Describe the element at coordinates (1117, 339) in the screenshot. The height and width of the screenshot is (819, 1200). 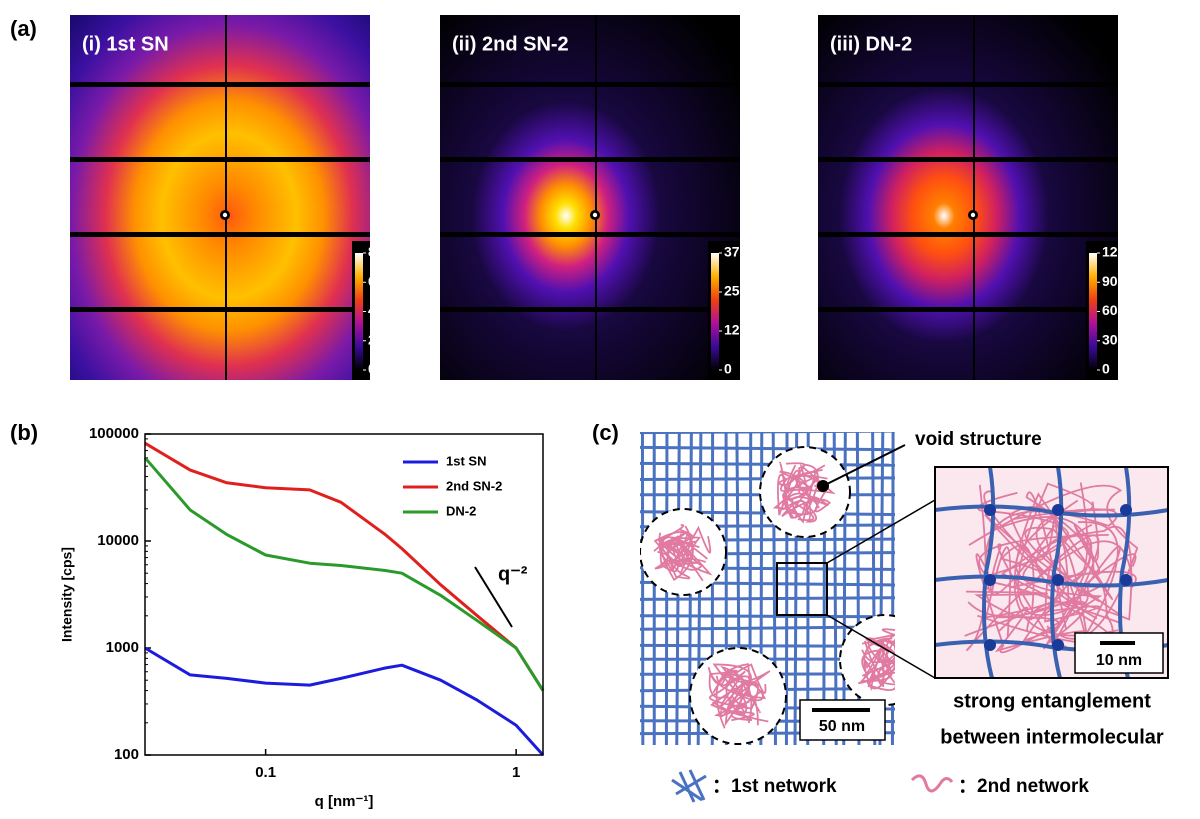
I see `colorbar-tick-label: 3000` at that location.